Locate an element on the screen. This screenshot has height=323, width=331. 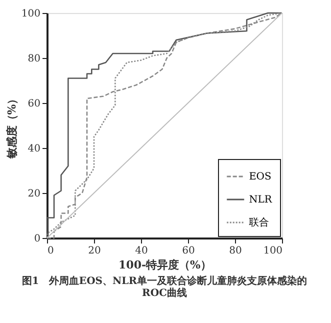
y-tick-label: 80 is located at coordinates (34, 59).